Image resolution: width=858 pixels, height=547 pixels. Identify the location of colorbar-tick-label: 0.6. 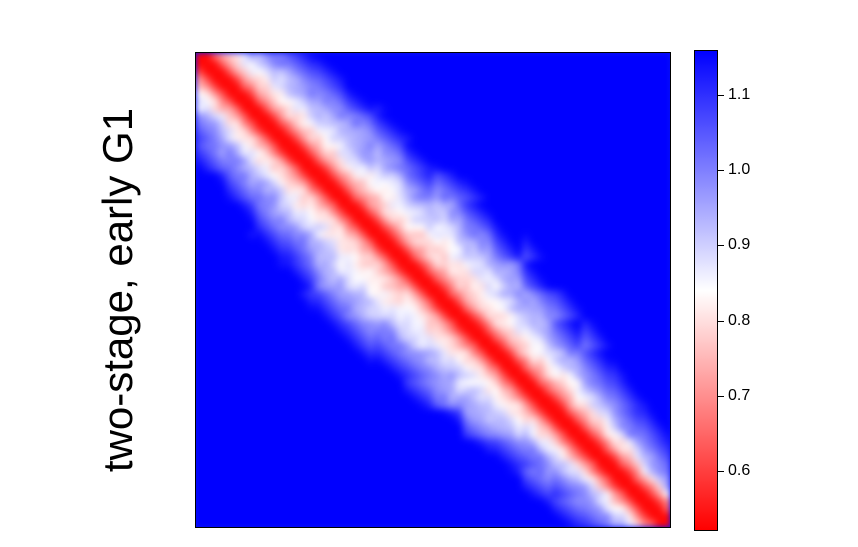
(739, 470).